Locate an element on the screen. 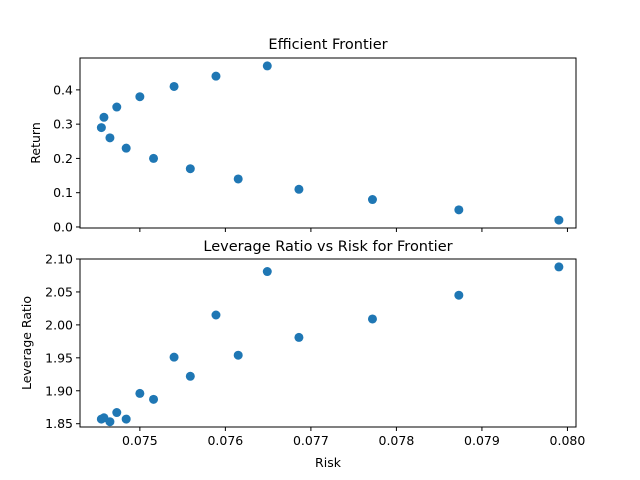  efficient-frontier-y-tick-label: 0.1 is located at coordinates (63, 192).